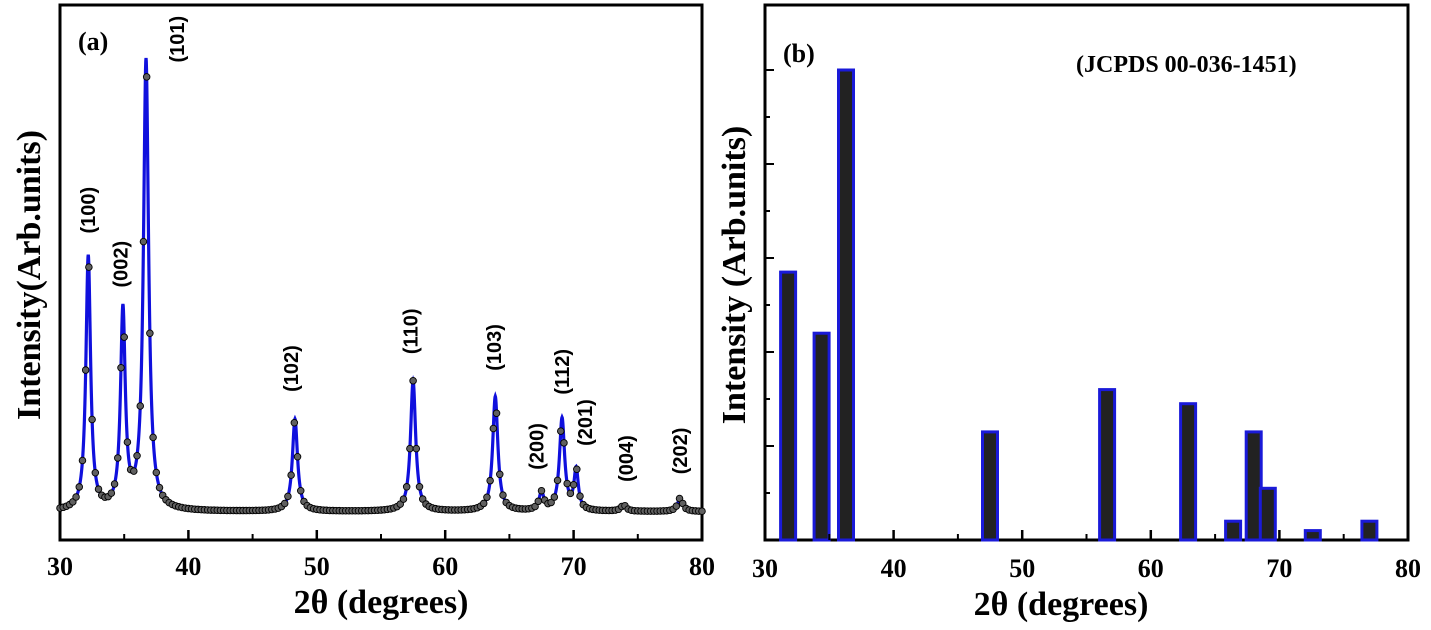 The height and width of the screenshot is (630, 1431). What do you see at coordinates (188, 566) in the screenshot?
I see `panel-a-x-tick-label: 40` at bounding box center [188, 566].